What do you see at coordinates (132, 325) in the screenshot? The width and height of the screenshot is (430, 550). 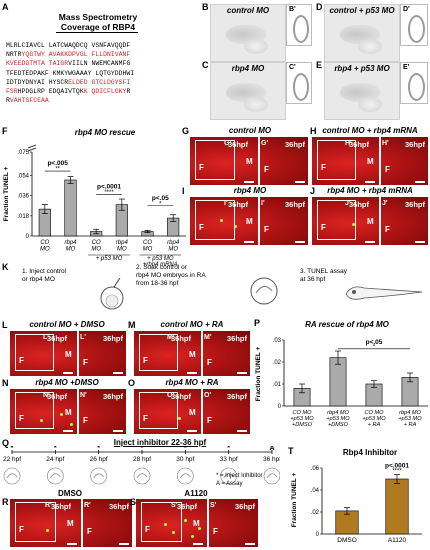 I see `panel-label-m: M` at bounding box center [132, 325].